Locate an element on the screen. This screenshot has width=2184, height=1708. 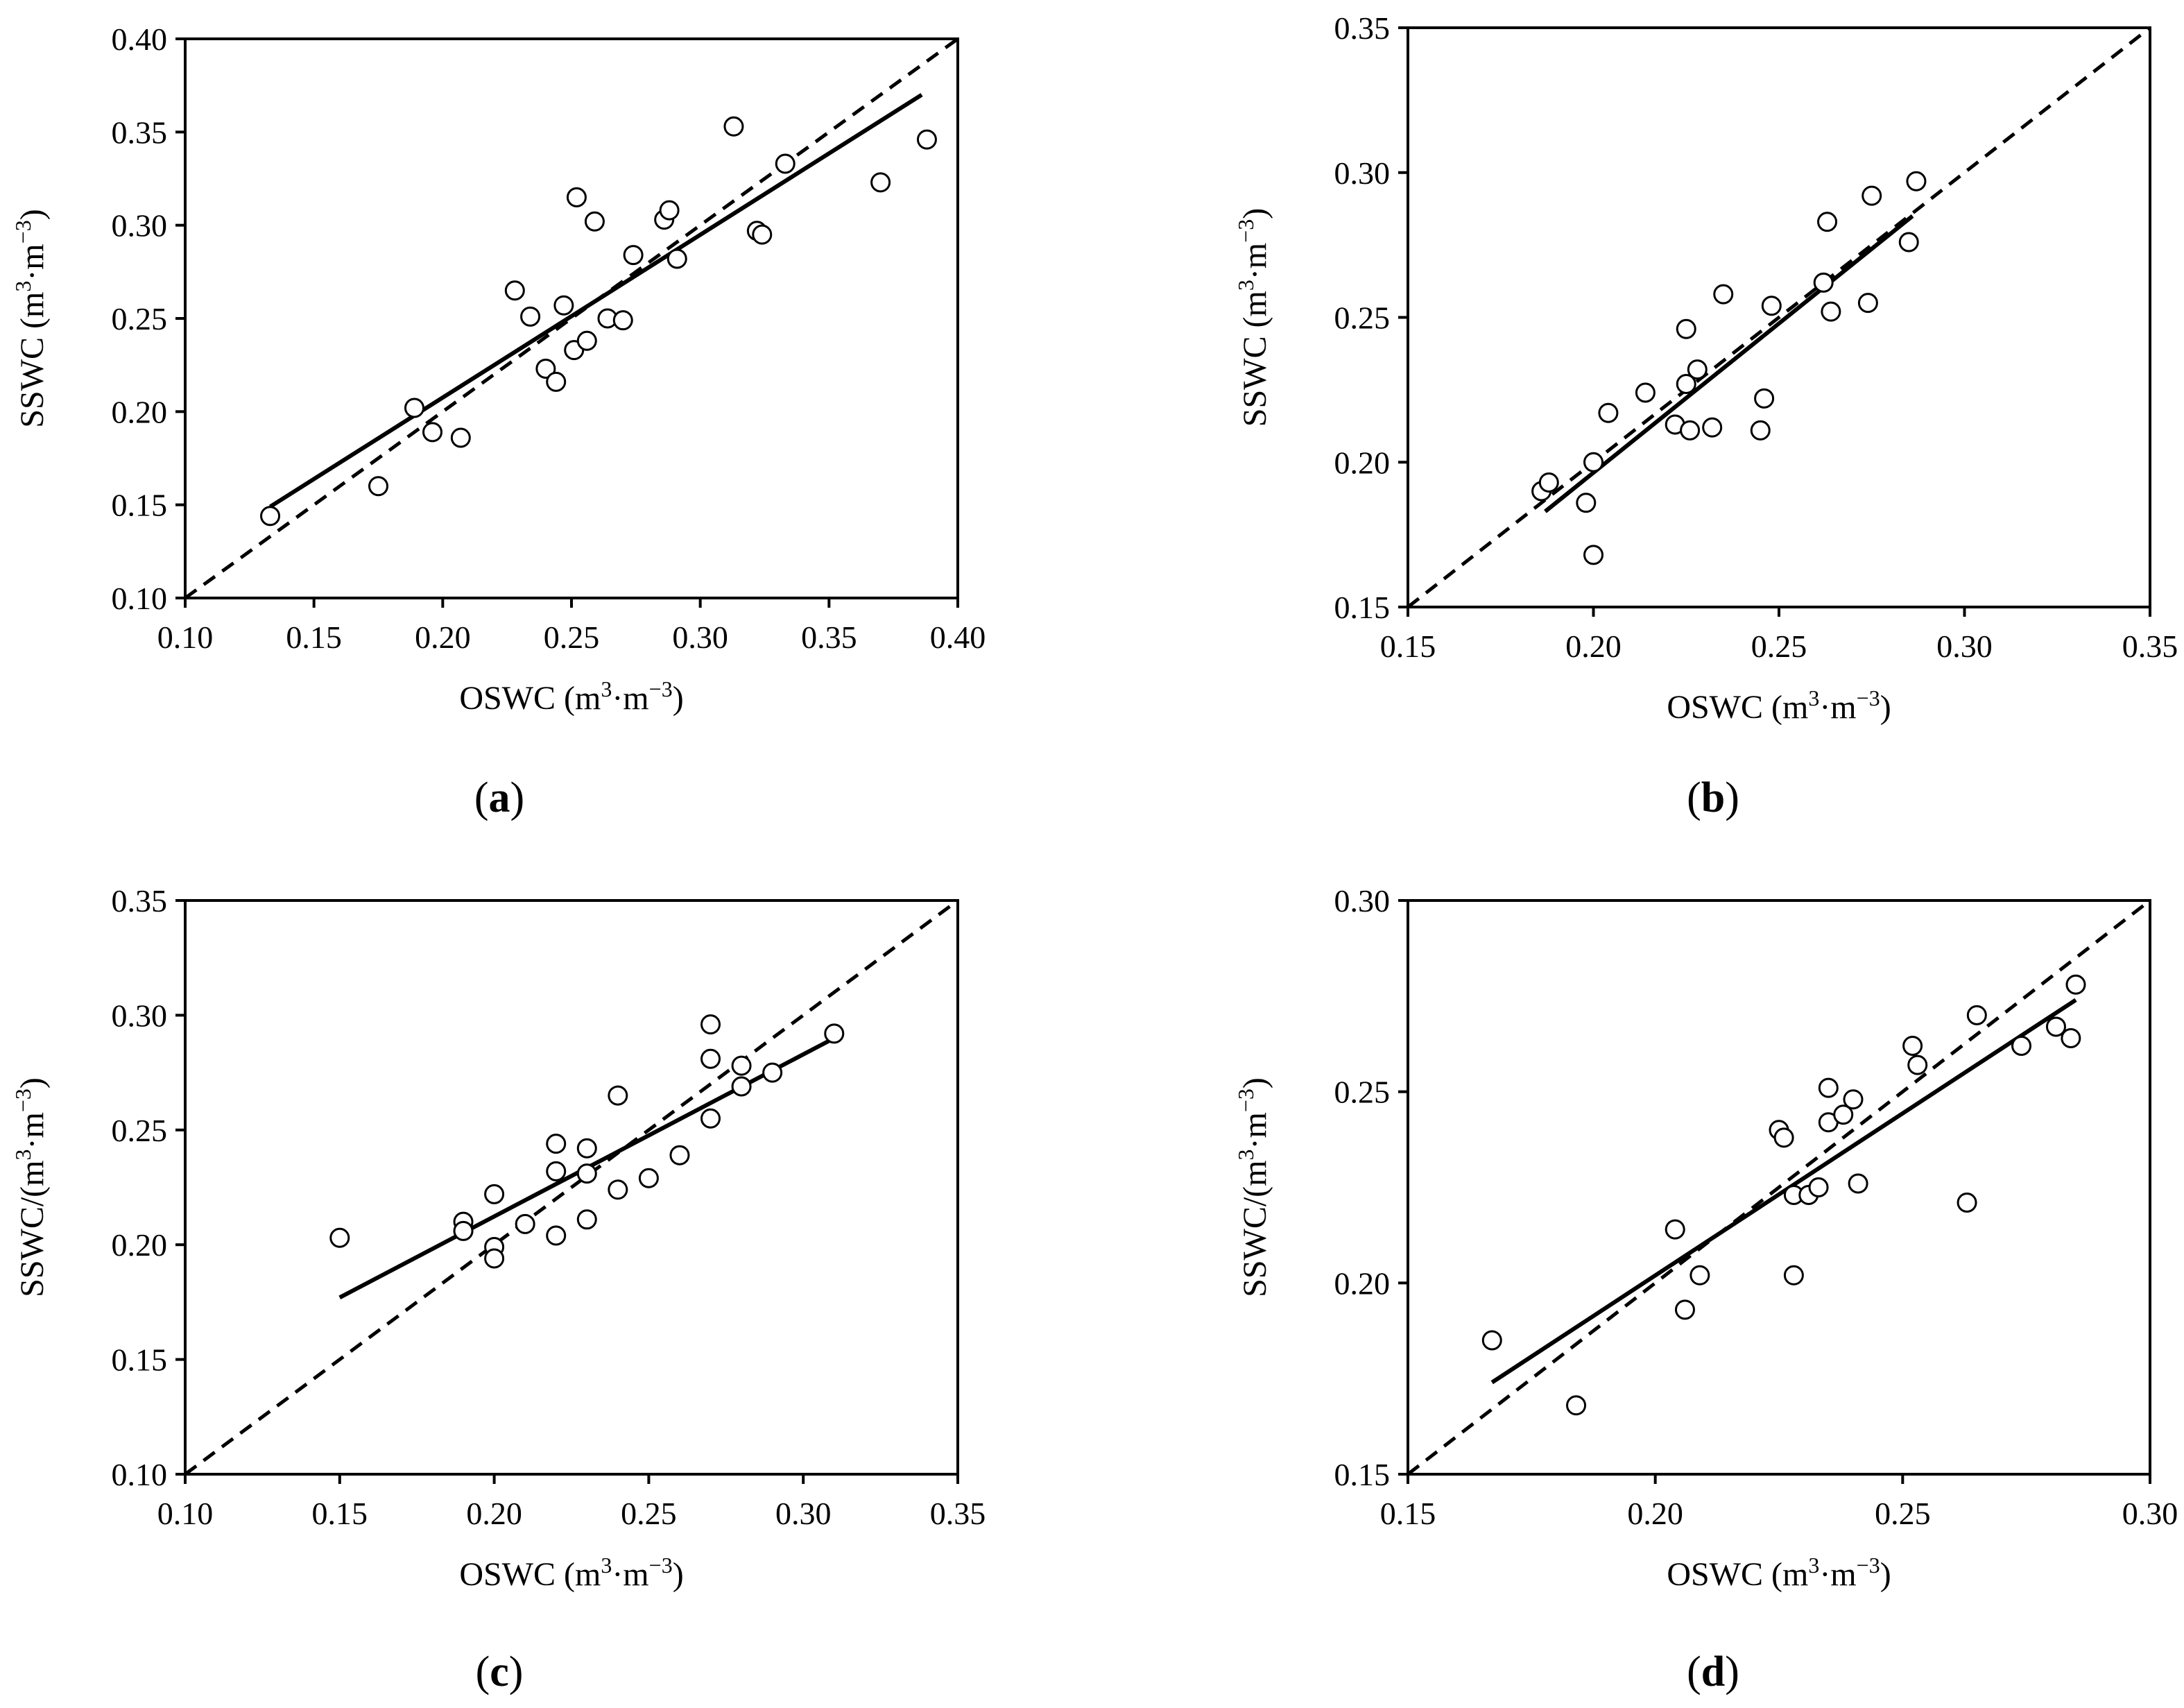
x-axis-label: OSWC (m3·m−3) is located at coordinates (1779, 705).